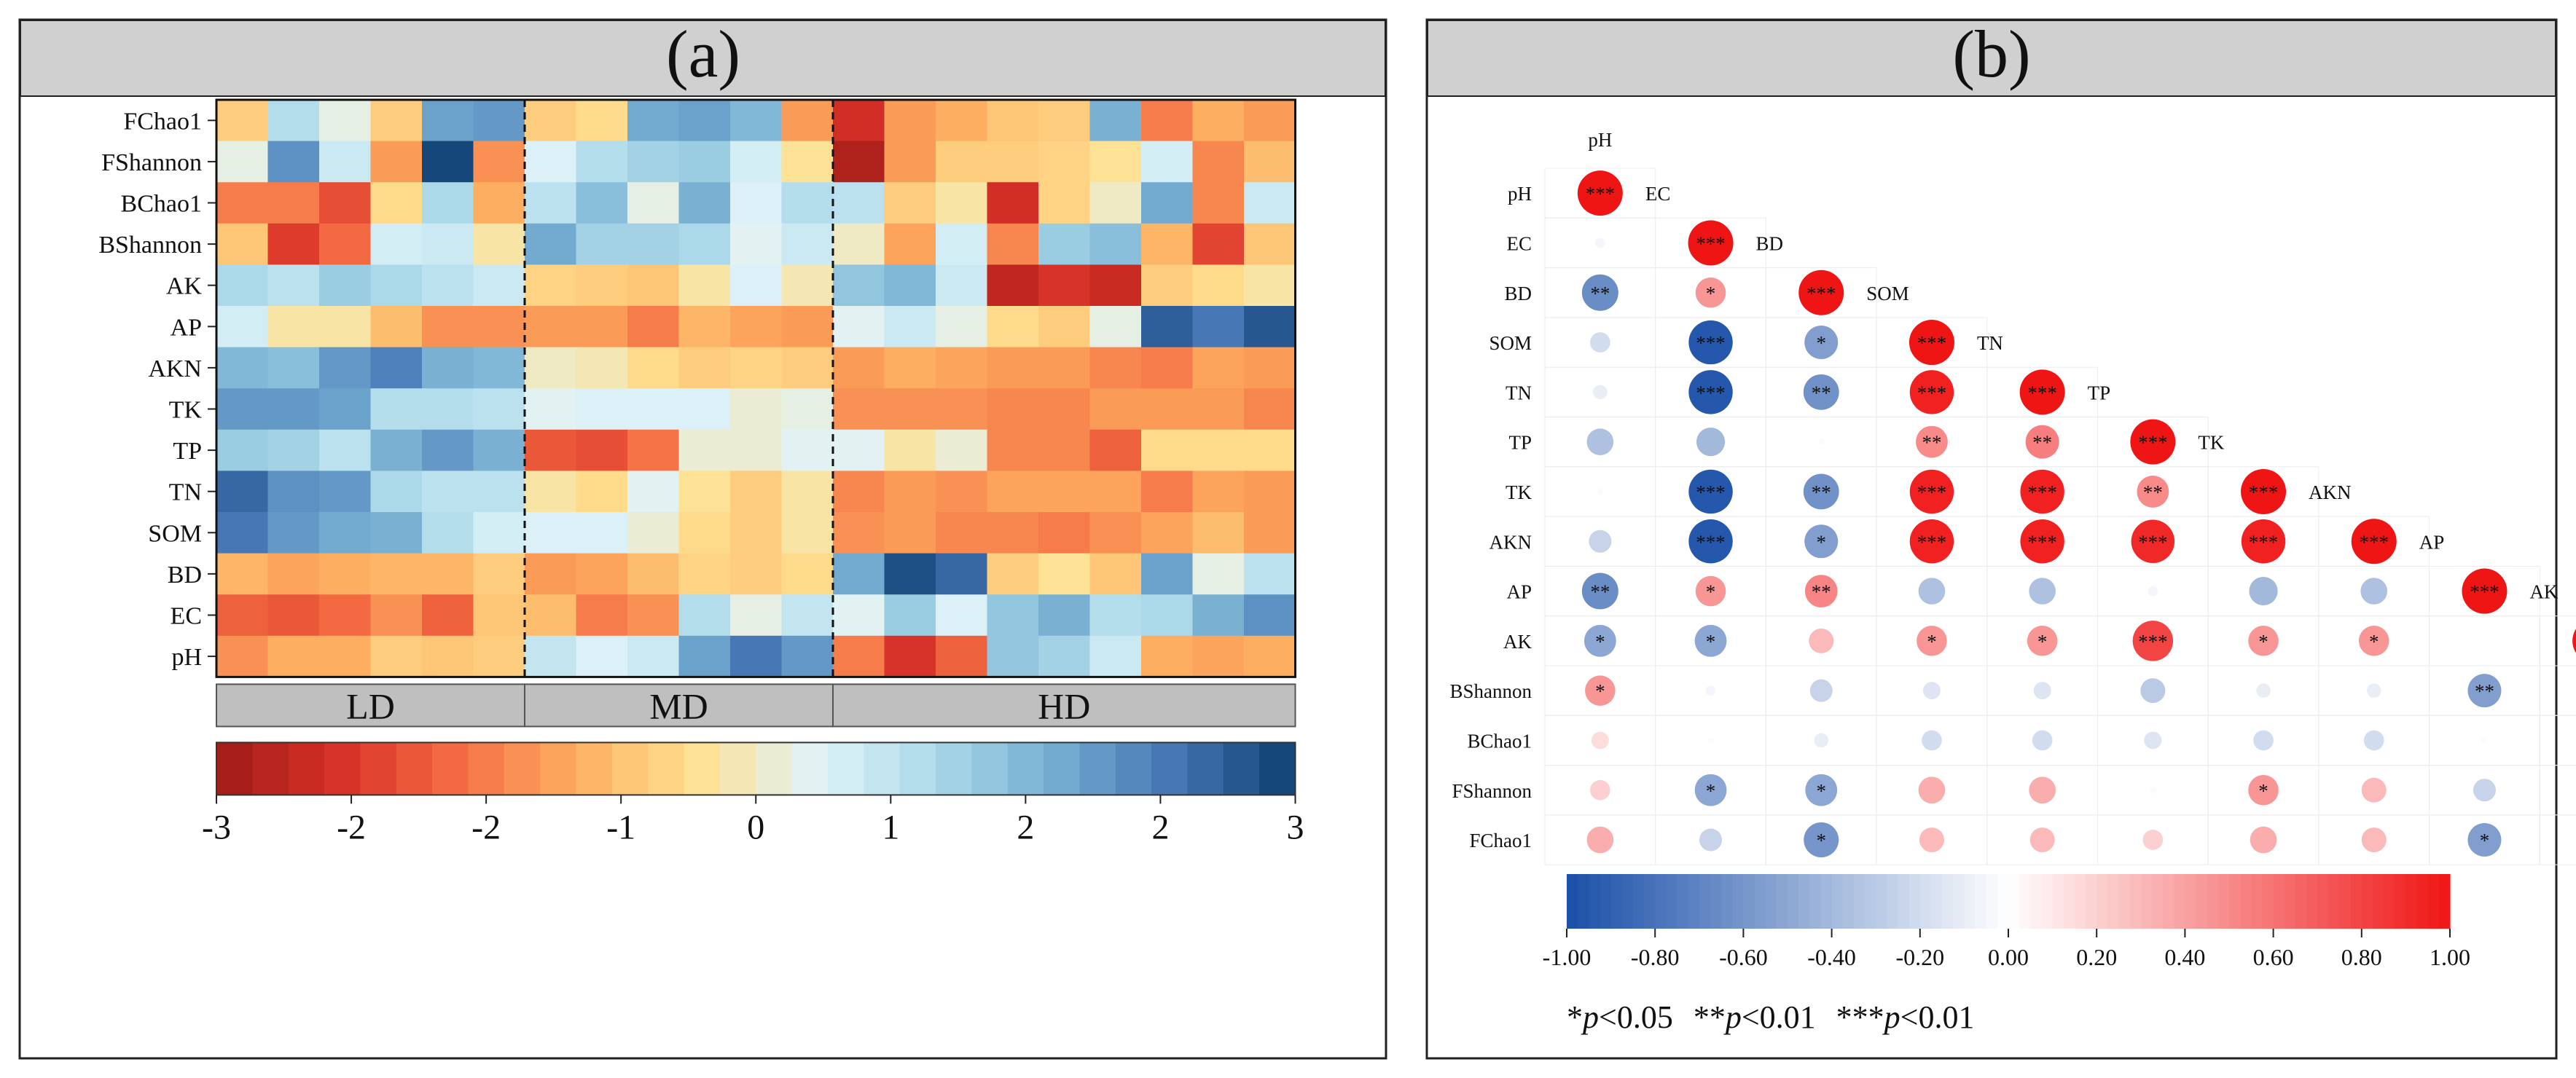 The width and height of the screenshot is (2576, 1078). What do you see at coordinates (1520, 443) in the screenshot?
I see `row-label: TP` at bounding box center [1520, 443].